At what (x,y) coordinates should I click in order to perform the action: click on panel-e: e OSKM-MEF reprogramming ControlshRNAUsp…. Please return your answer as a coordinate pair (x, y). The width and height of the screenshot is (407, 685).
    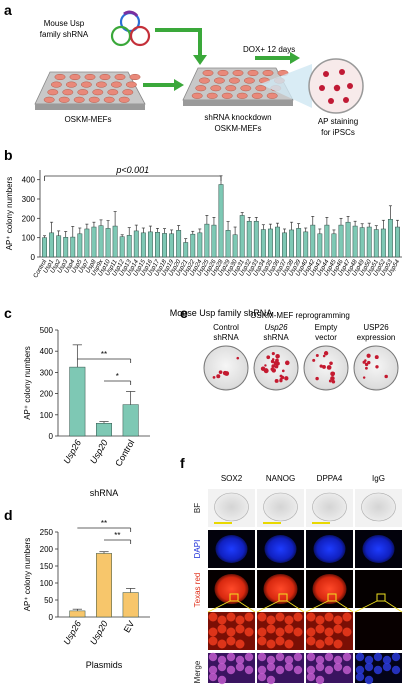
    Looking at the image, I should click on (289, 348).